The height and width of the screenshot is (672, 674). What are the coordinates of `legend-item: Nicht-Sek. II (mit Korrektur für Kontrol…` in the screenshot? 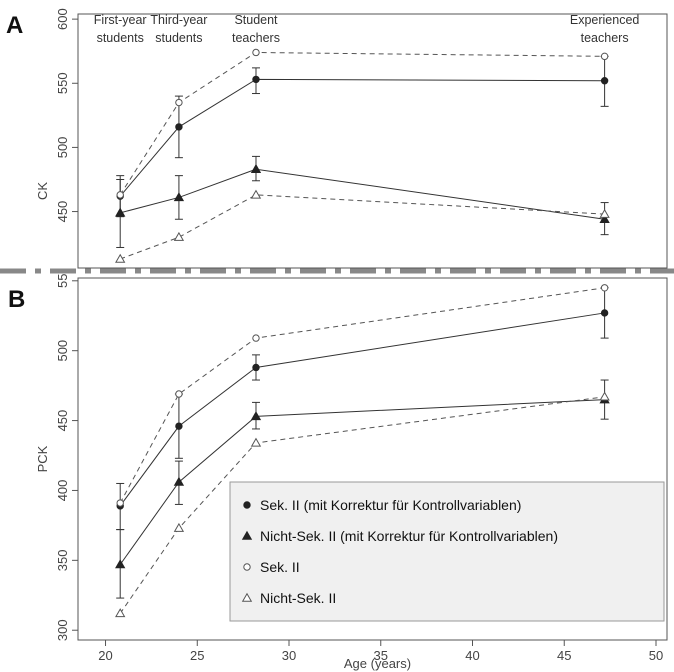 It's located at (399, 536).